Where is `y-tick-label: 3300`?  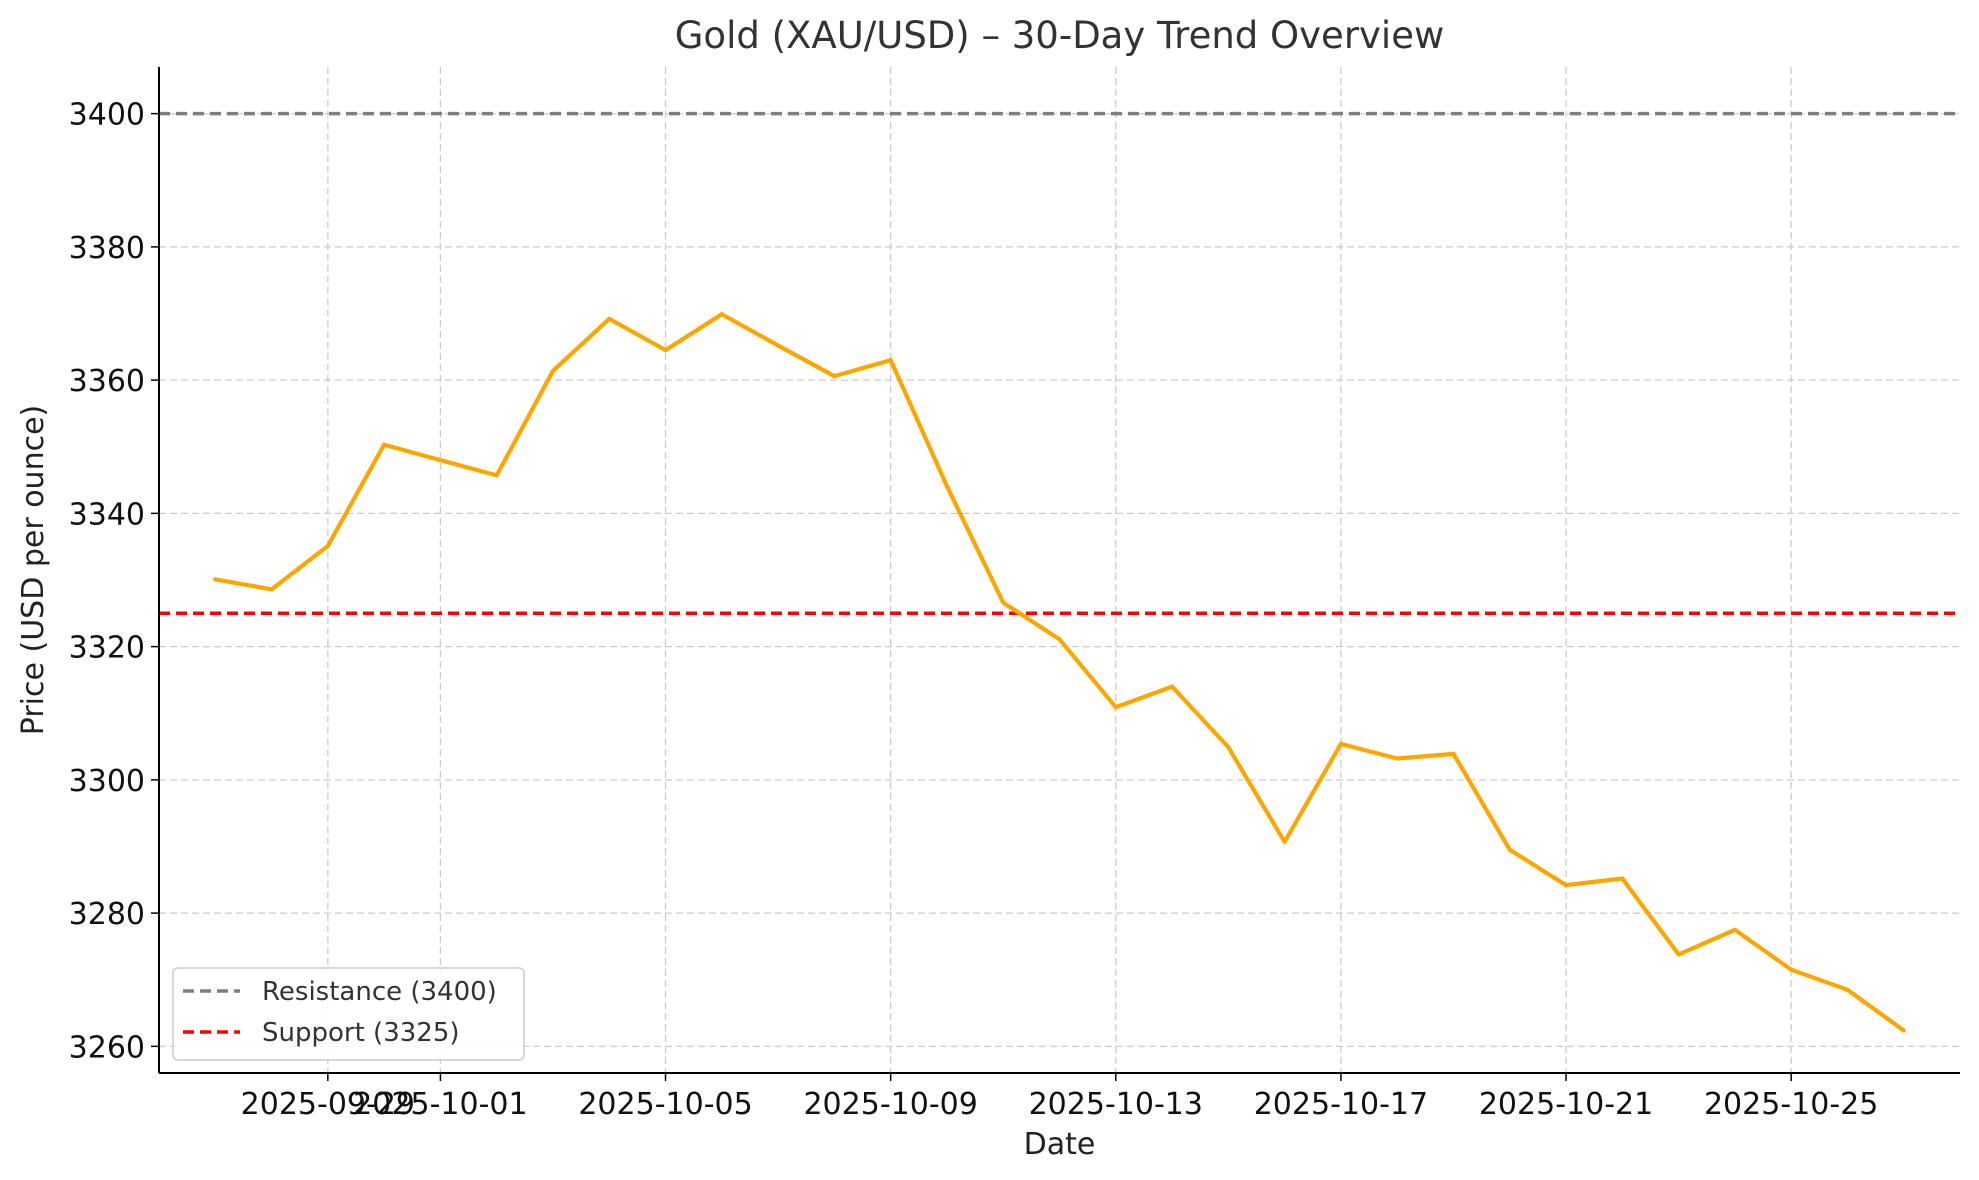
y-tick-label: 3300 is located at coordinates (107, 781).